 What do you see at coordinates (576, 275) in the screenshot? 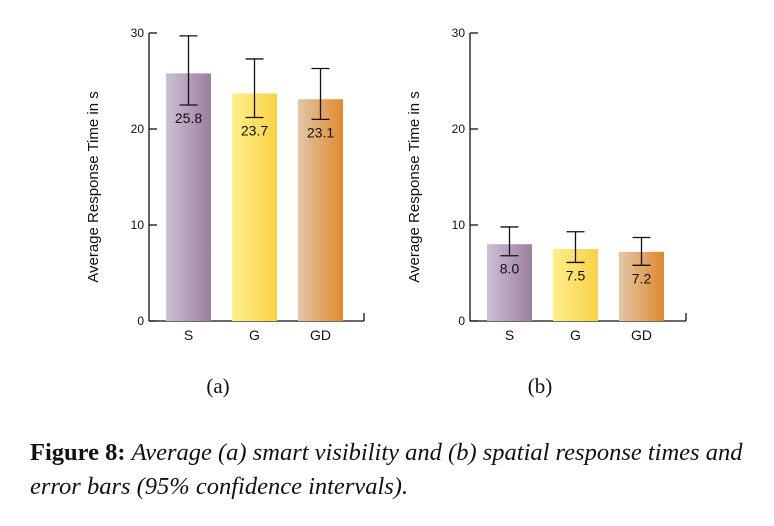
I see `data-label: 7.5` at bounding box center [576, 275].